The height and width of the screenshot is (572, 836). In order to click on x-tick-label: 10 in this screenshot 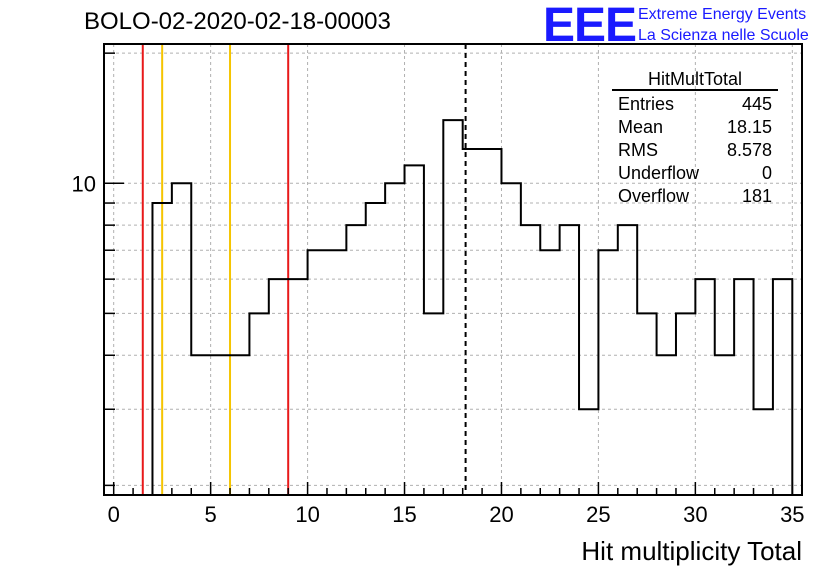, I will do `click(307, 514)`.